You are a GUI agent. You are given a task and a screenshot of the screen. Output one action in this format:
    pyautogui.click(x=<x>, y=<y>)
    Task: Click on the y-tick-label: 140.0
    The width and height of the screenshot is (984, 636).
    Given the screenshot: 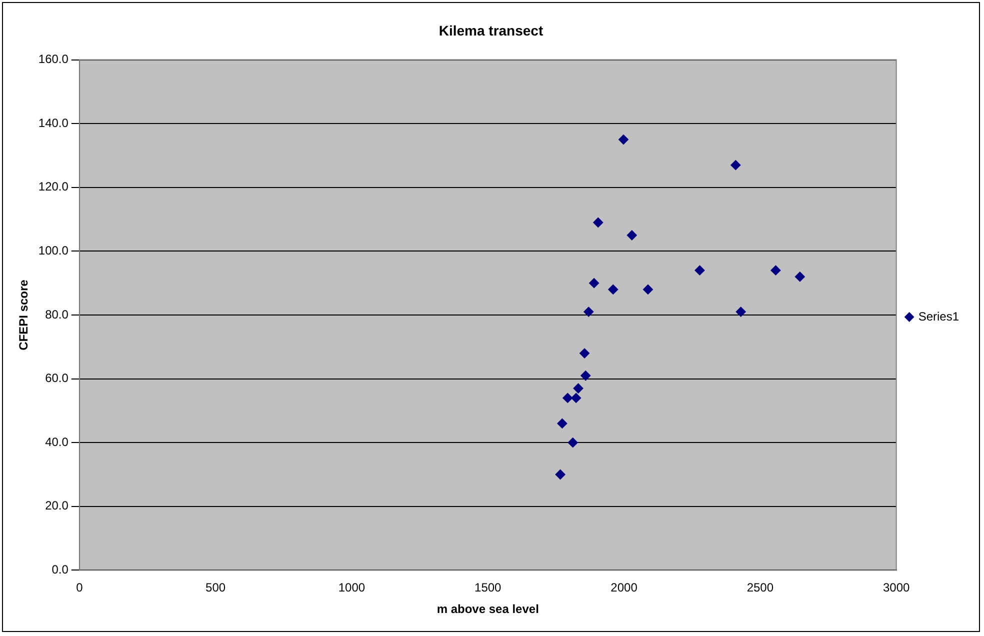 What is the action you would take?
    pyautogui.click(x=53, y=123)
    